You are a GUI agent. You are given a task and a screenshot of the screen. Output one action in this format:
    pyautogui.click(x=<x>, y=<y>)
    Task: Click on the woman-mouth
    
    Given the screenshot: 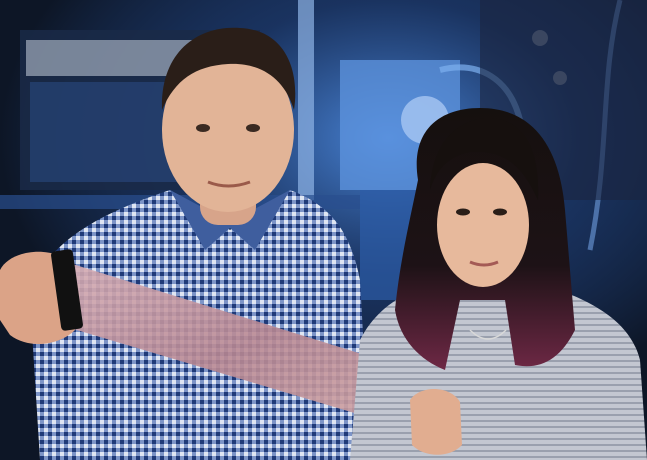 What is the action you would take?
    pyautogui.click(x=484, y=263)
    